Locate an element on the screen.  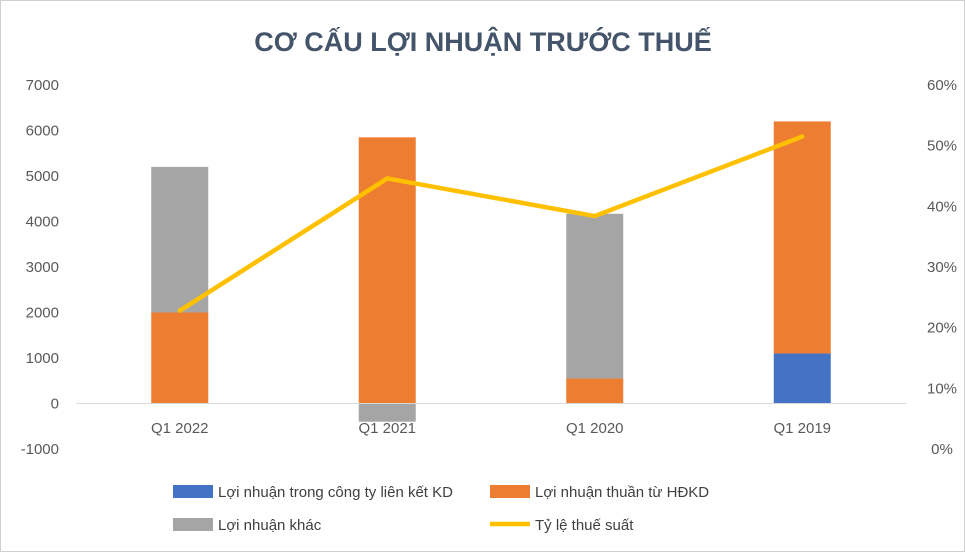
left-tick-label: 3000 is located at coordinates (42, 267).